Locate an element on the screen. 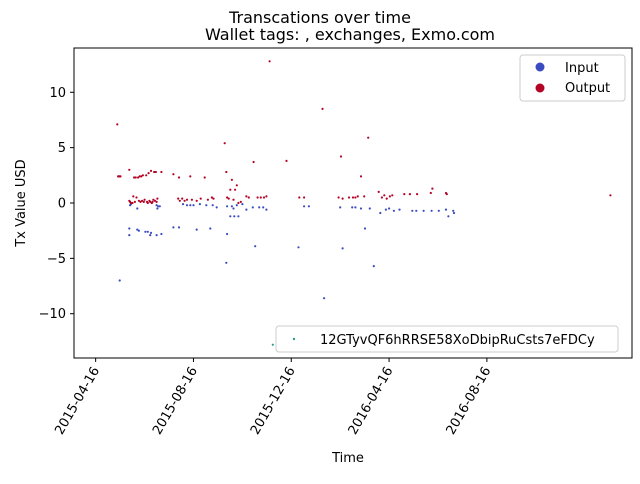 This screenshot has height=484, width=640. x-axis-label: Time is located at coordinates (347, 458).